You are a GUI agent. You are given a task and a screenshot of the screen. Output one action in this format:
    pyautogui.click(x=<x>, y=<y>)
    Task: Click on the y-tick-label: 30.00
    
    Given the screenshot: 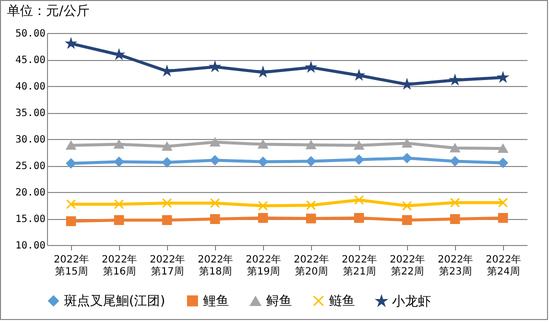 What is the action you would take?
    pyautogui.click(x=30, y=140)
    